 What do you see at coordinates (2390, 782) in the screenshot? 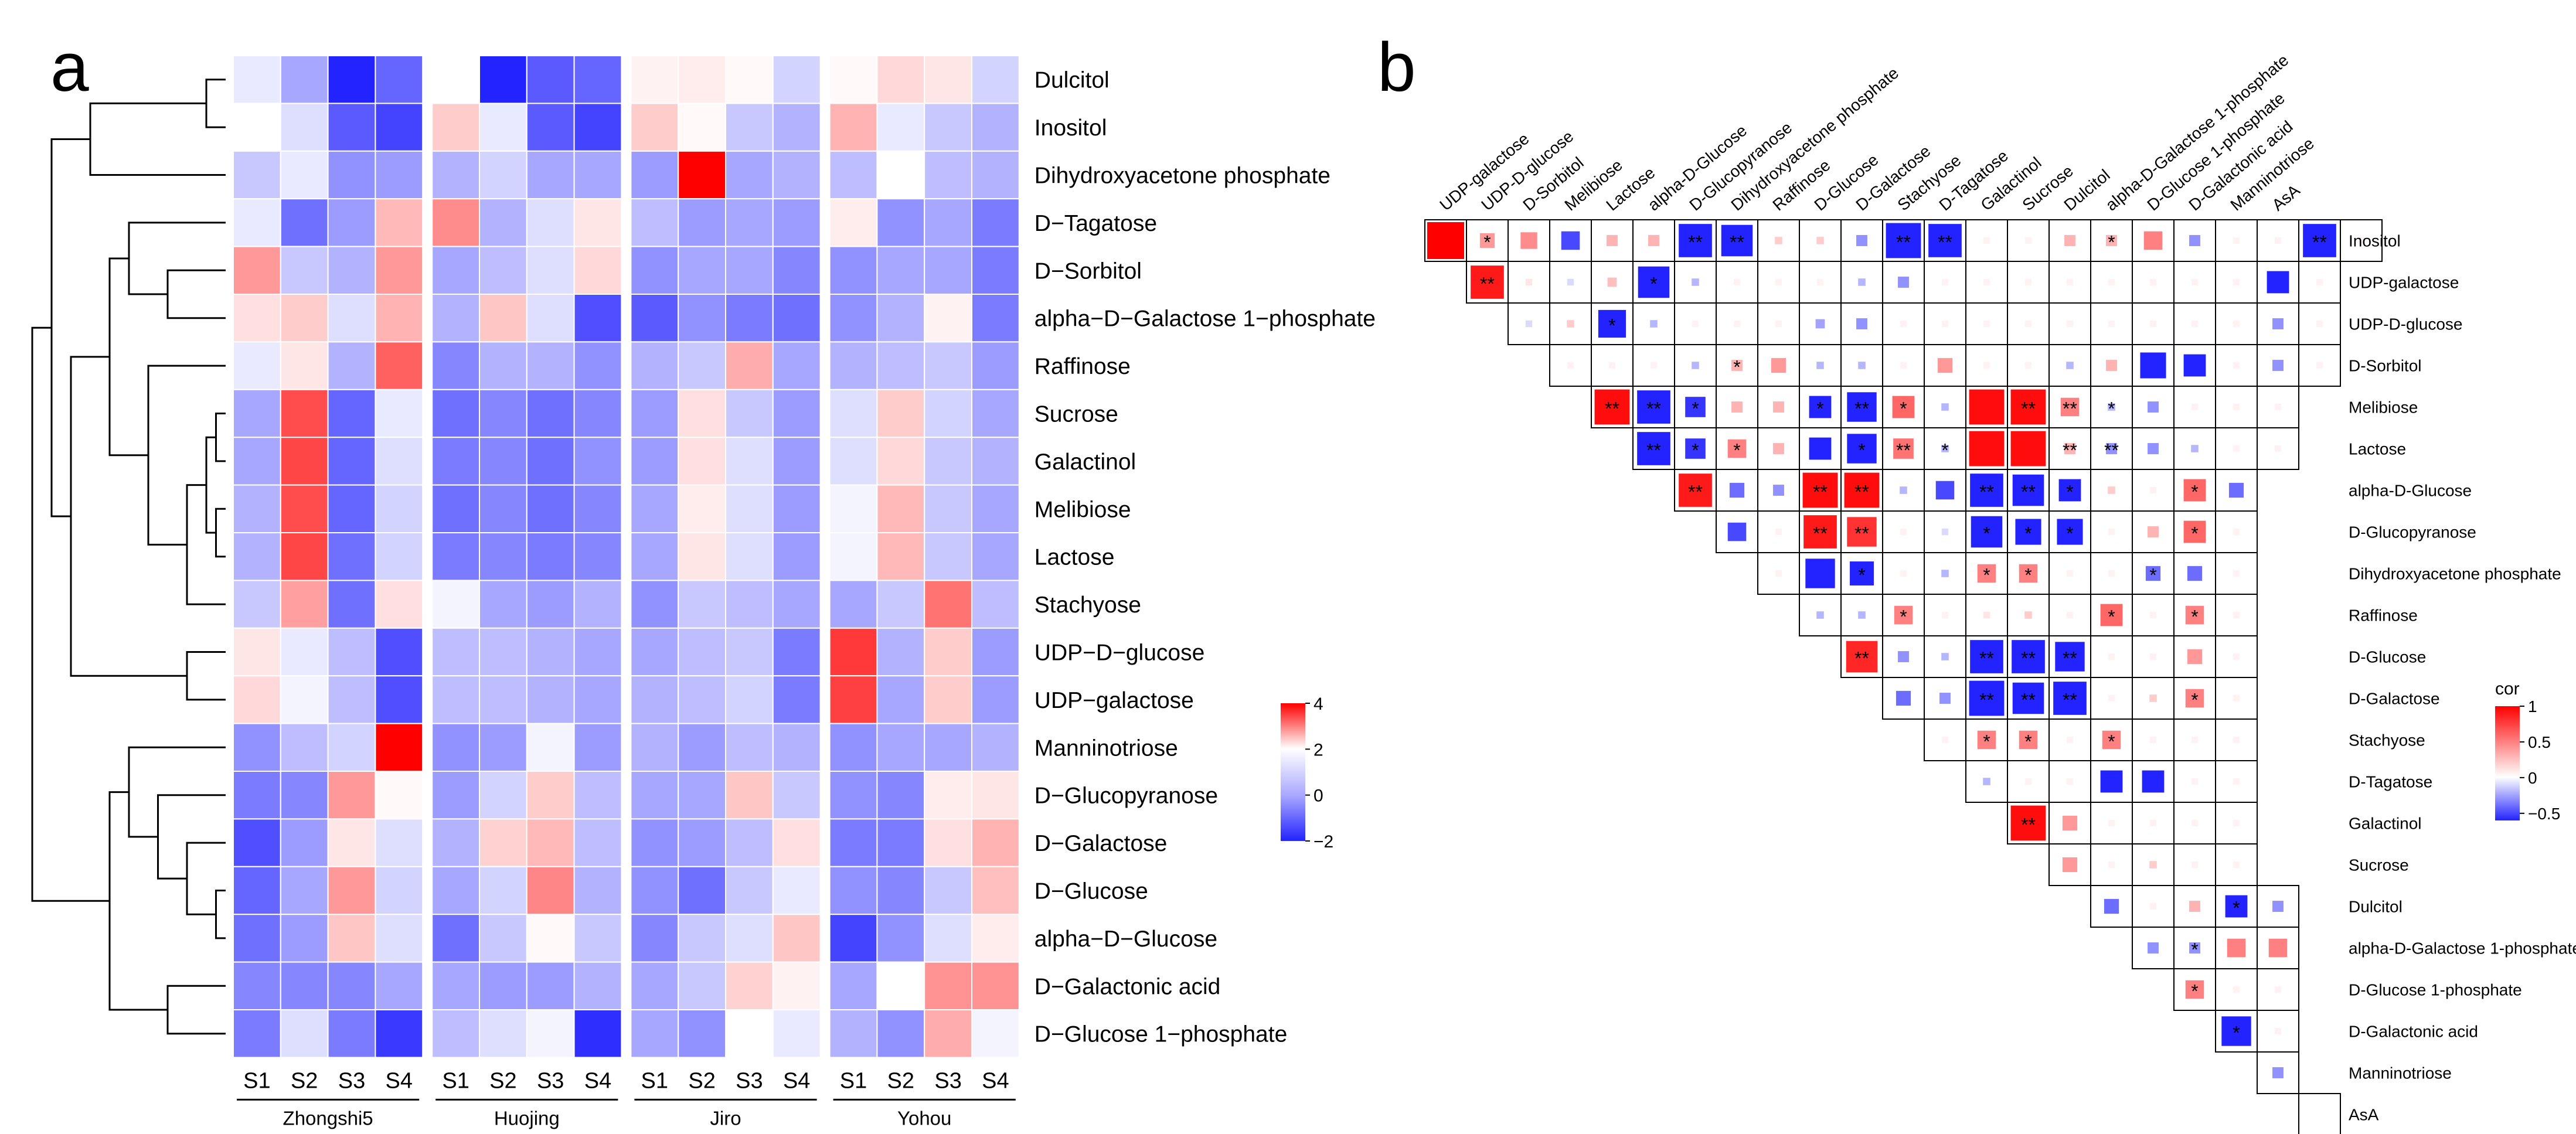
I see `row-label: D-Tagatose` at bounding box center [2390, 782].